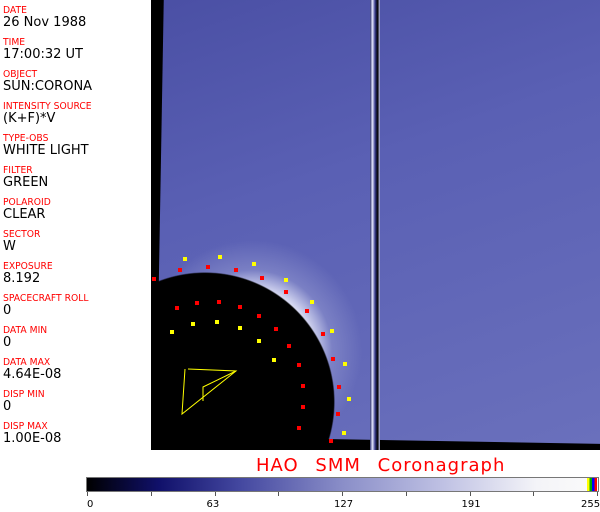 This screenshot has width=600, height=512. I want to click on field-label: OBJECT, so click(20, 74).